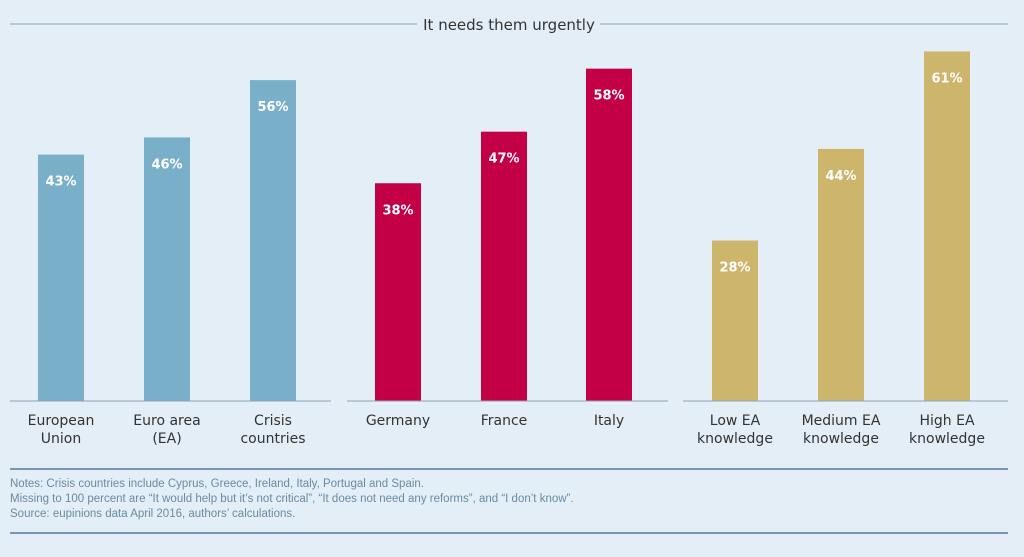 The height and width of the screenshot is (557, 1024). What do you see at coordinates (609, 421) in the screenshot?
I see `x-tick-label: Italy` at bounding box center [609, 421].